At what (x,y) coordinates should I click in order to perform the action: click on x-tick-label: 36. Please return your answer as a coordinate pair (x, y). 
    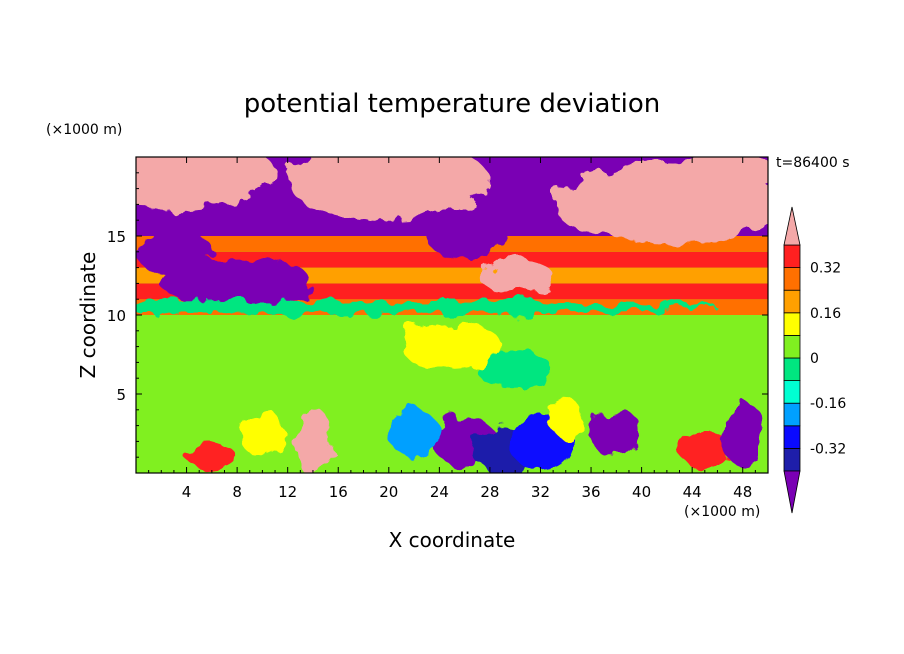
    Looking at the image, I should click on (590, 492).